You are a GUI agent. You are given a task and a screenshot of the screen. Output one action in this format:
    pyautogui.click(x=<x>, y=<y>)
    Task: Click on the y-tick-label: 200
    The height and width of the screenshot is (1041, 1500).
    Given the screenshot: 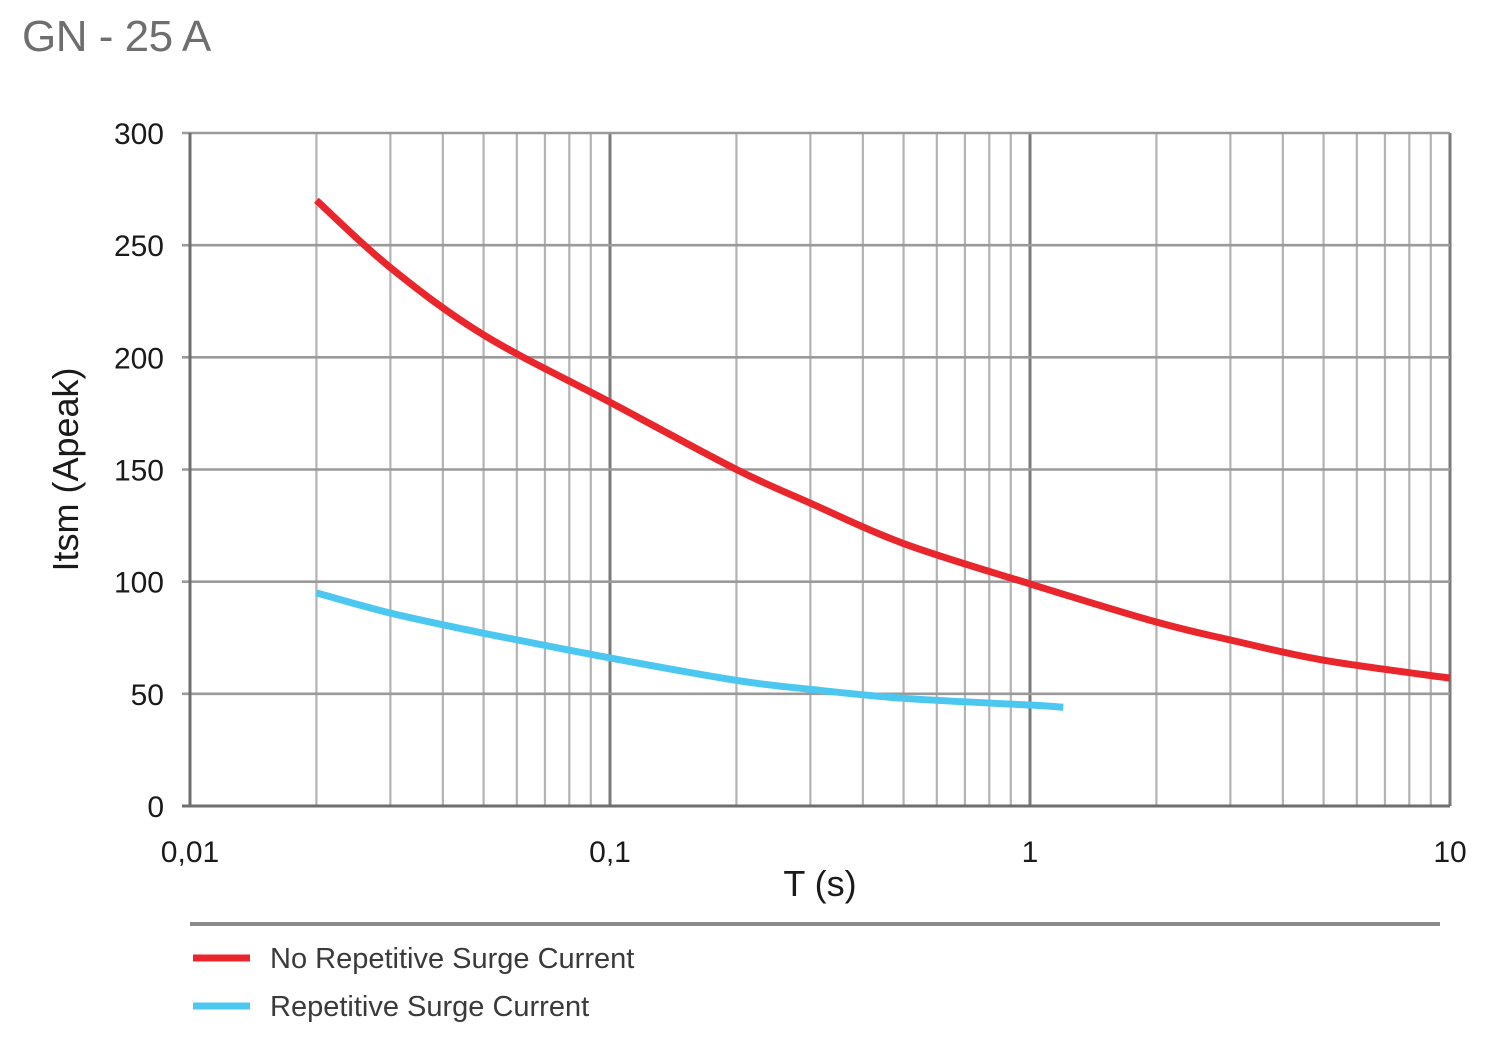 What is the action you would take?
    pyautogui.click(x=139, y=358)
    